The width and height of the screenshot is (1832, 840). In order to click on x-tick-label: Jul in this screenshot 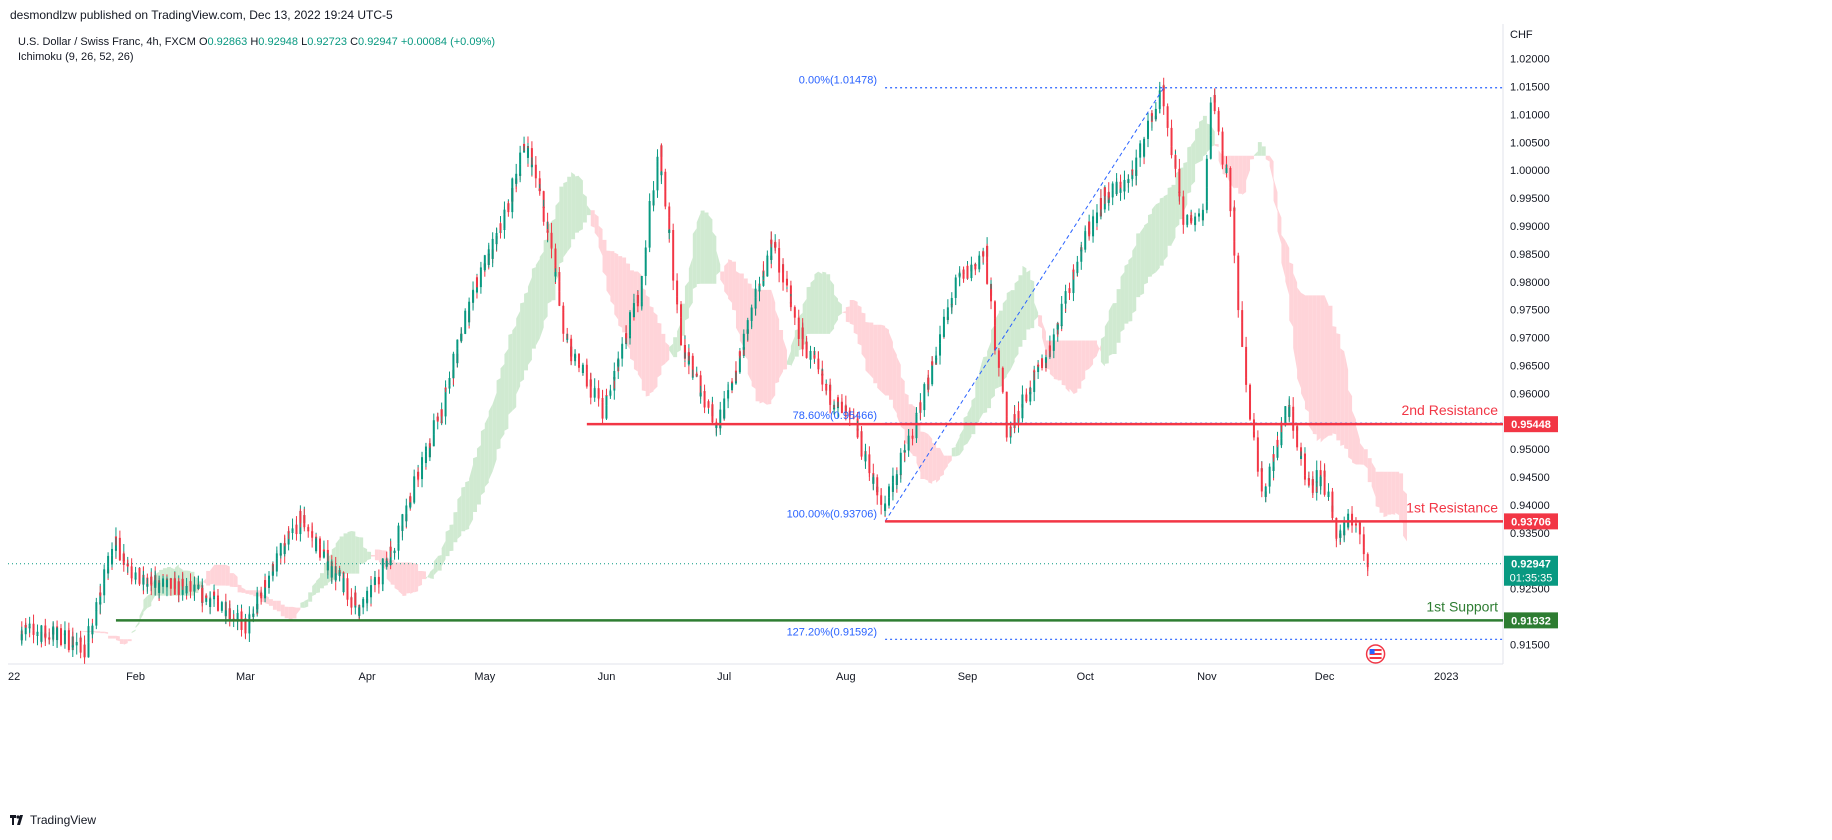, I will do `click(724, 677)`.